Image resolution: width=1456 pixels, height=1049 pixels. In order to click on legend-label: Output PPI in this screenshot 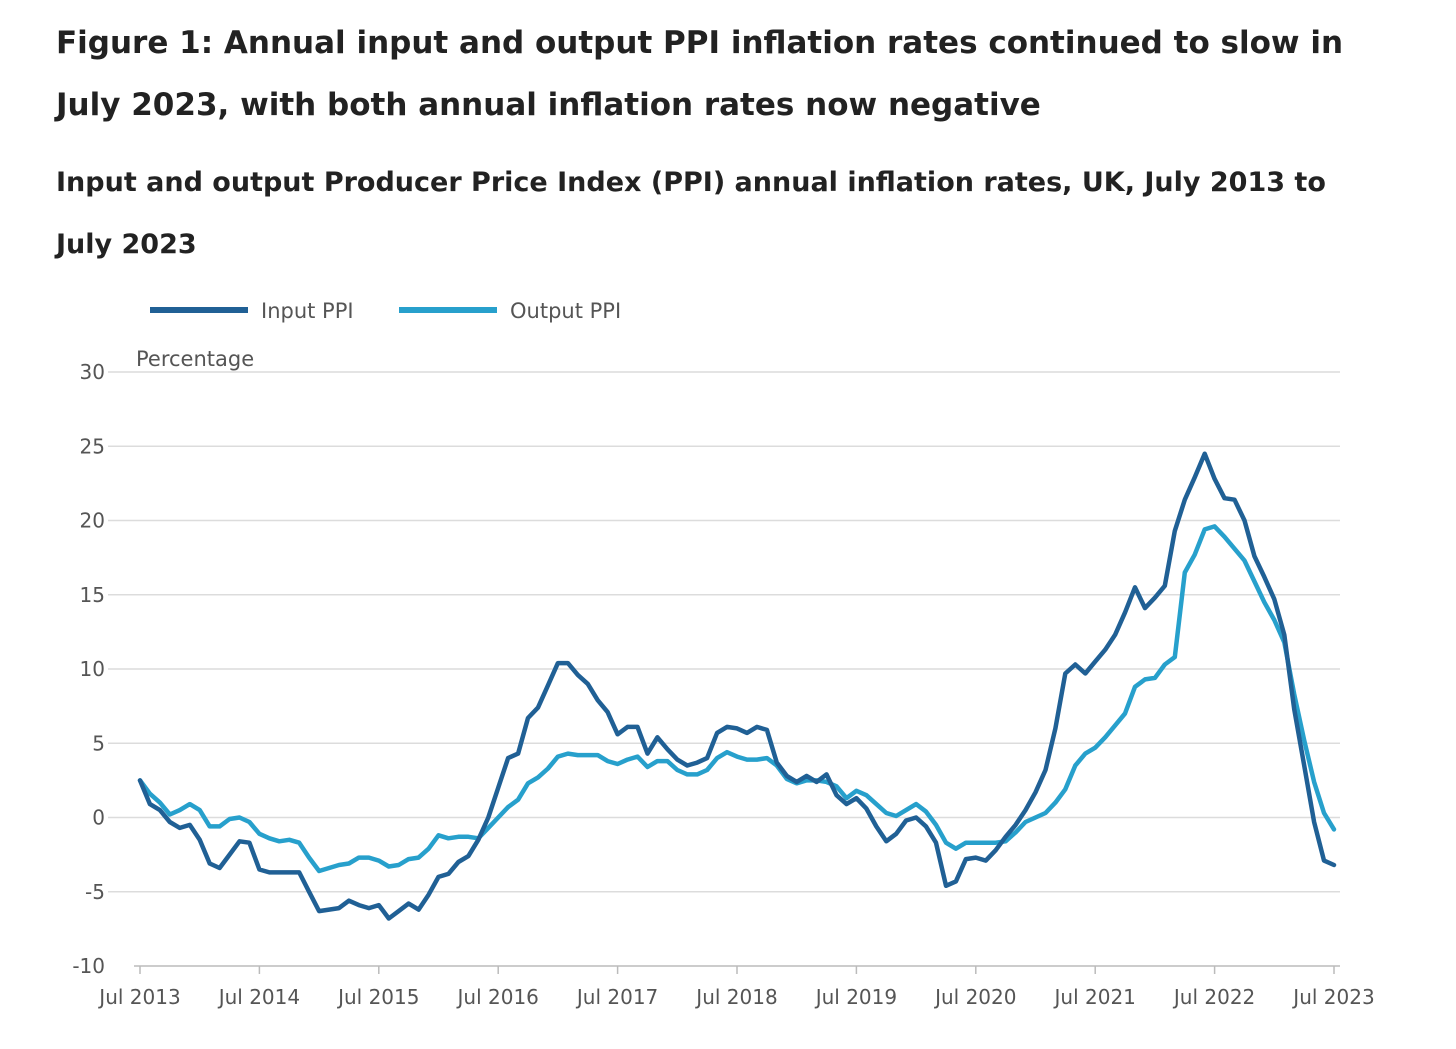, I will do `click(565, 311)`.